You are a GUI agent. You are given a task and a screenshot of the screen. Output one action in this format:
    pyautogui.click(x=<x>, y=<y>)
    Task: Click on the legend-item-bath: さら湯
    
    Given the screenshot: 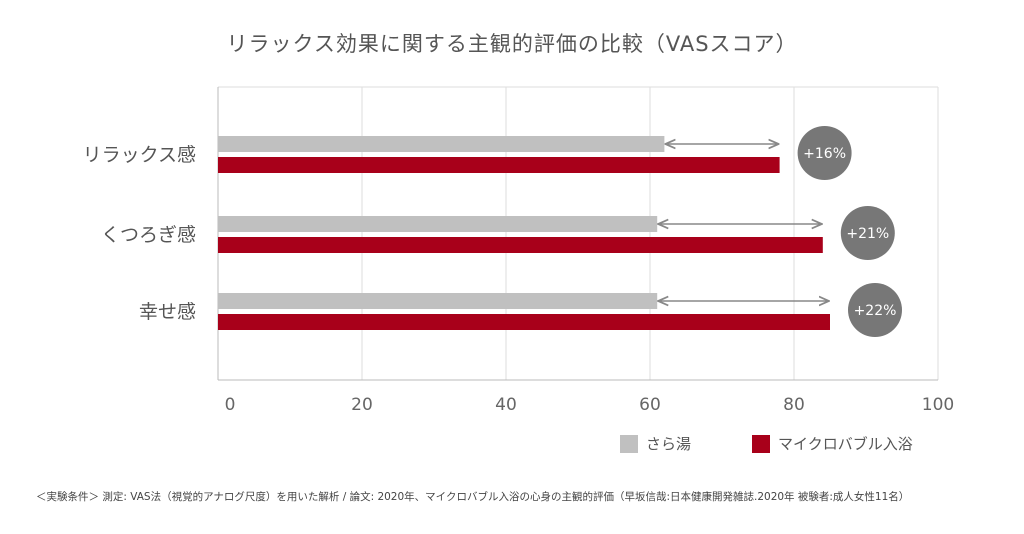 What is the action you would take?
    pyautogui.click(x=655, y=443)
    